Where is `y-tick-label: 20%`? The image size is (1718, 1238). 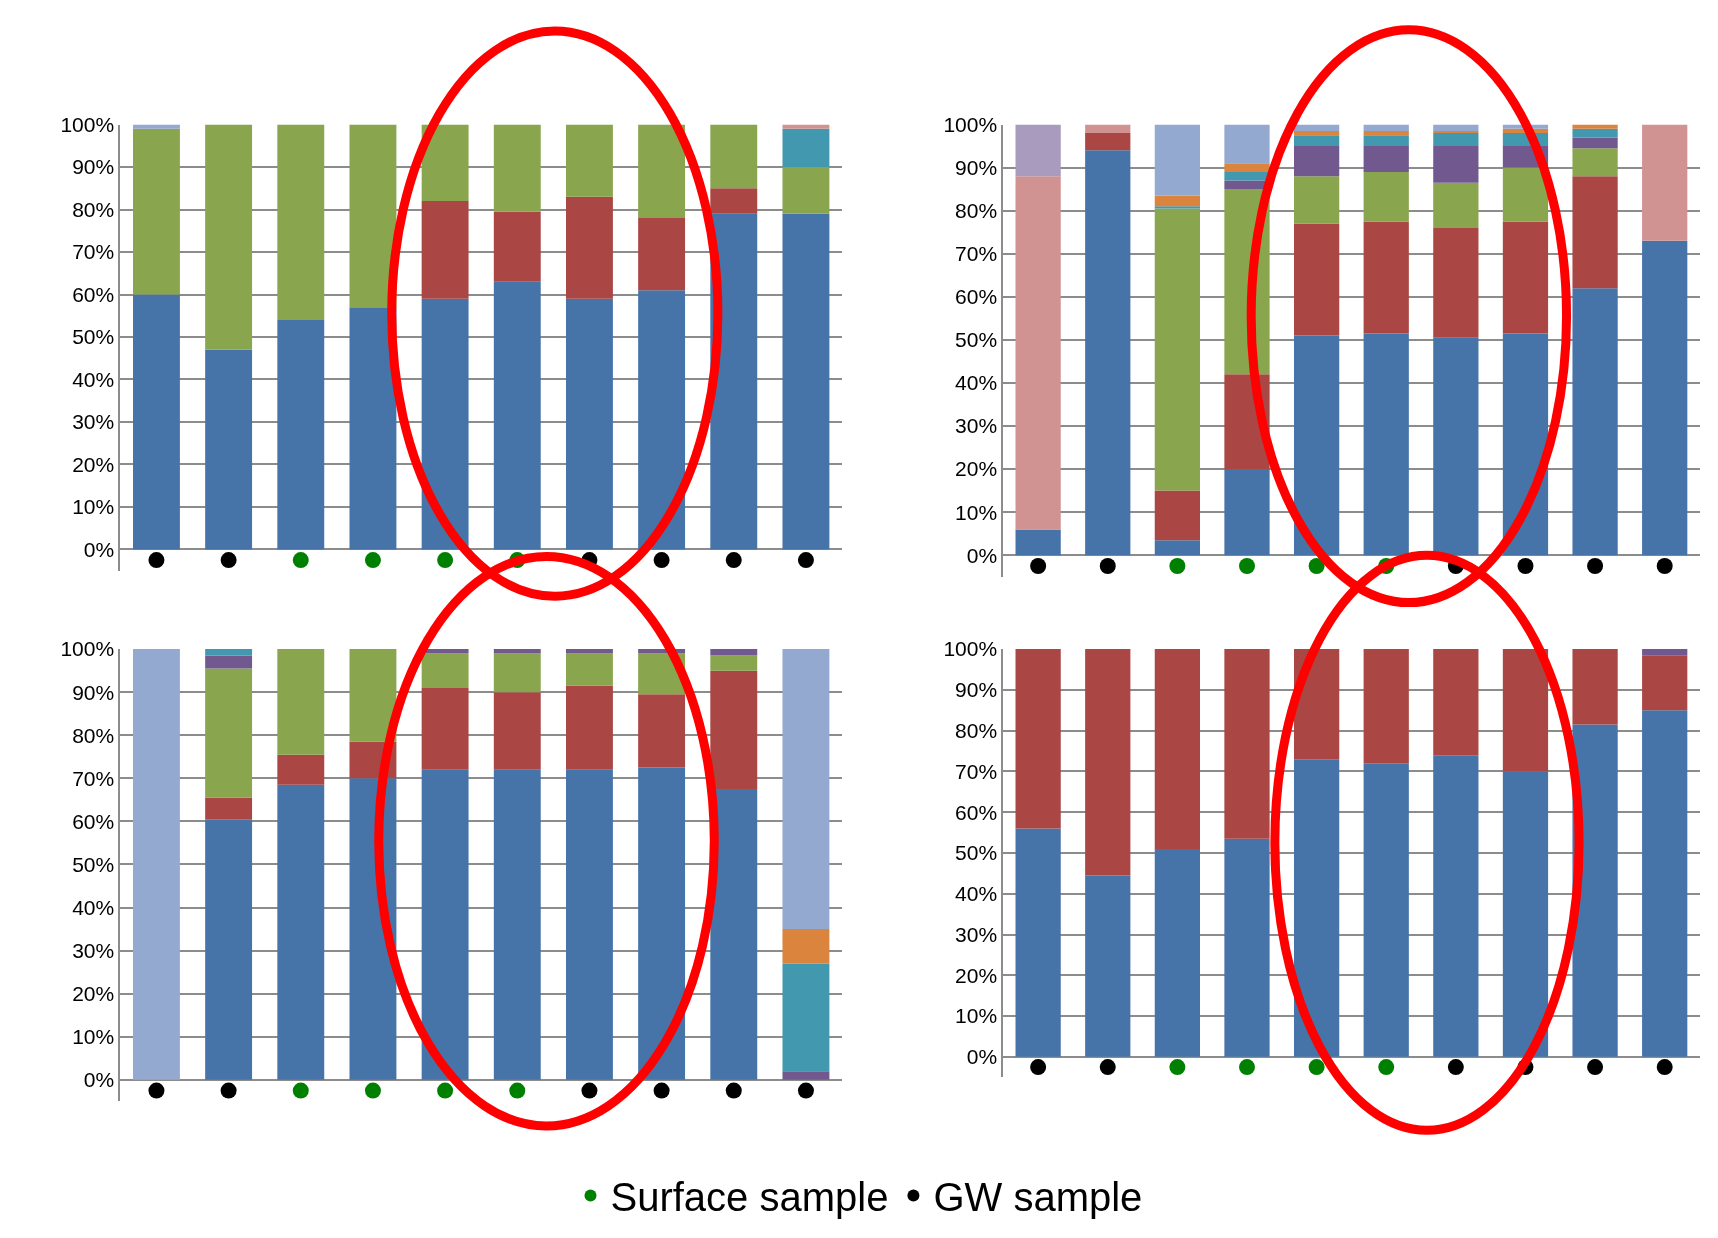 y-tick-label: 20% is located at coordinates (93, 994).